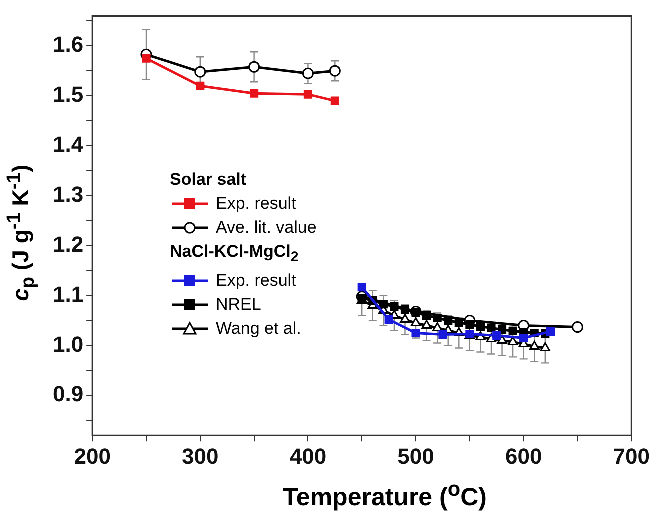 This screenshot has height=519, width=653. I want to click on legend-label: Wang et al., so click(259, 329).